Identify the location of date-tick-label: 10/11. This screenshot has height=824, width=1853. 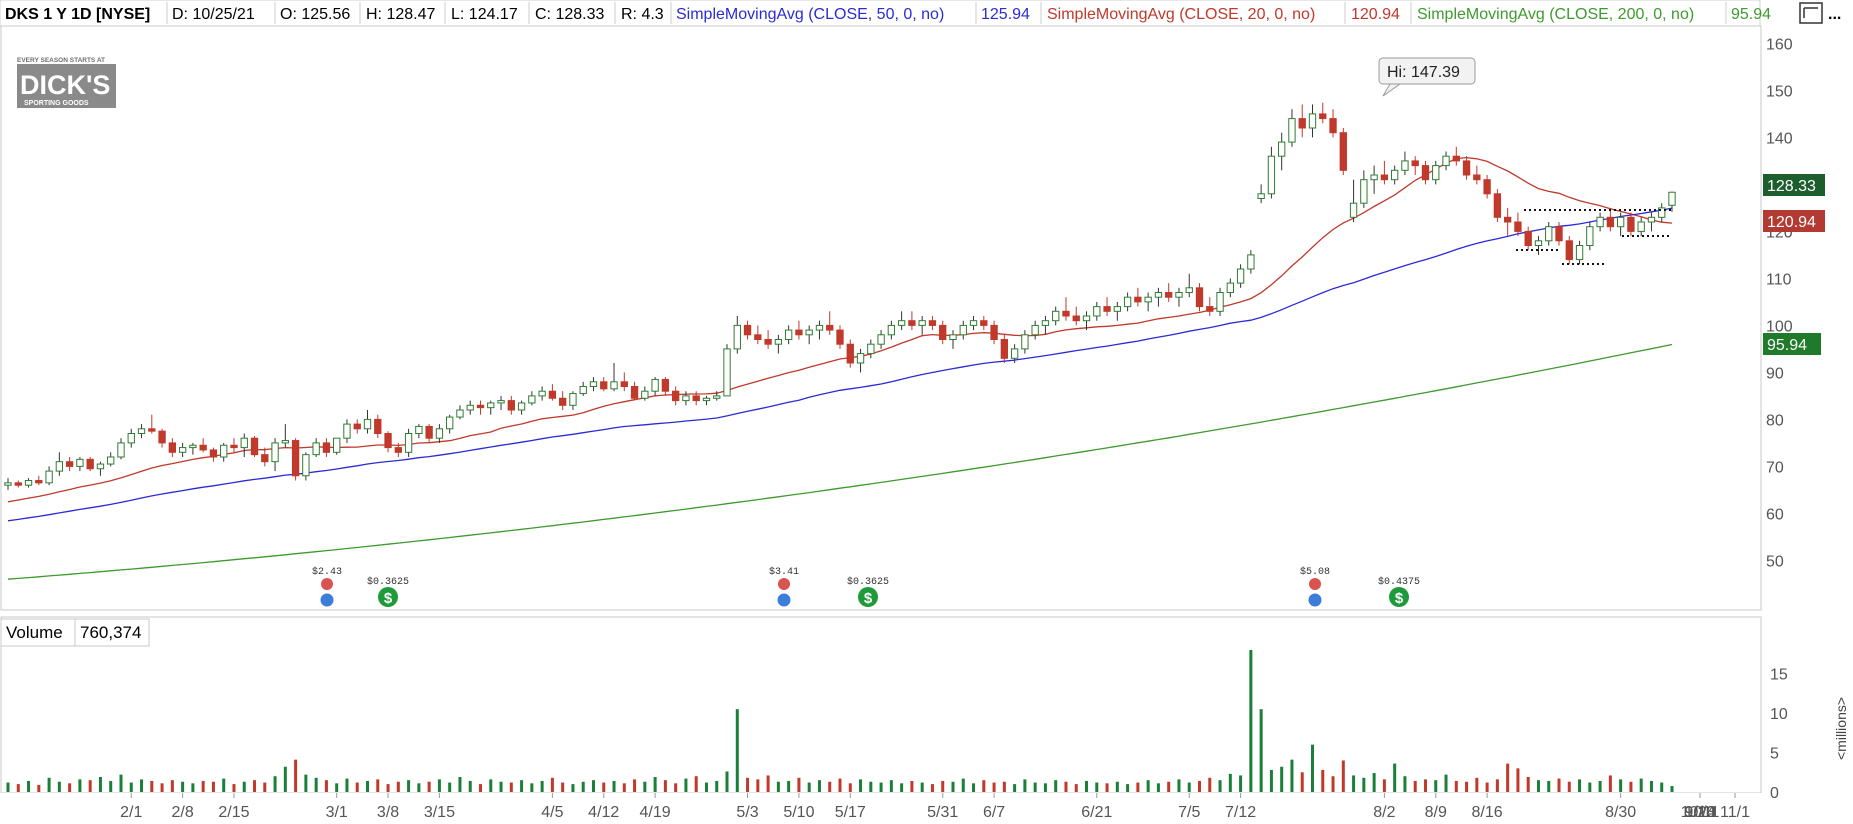
(1700, 812).